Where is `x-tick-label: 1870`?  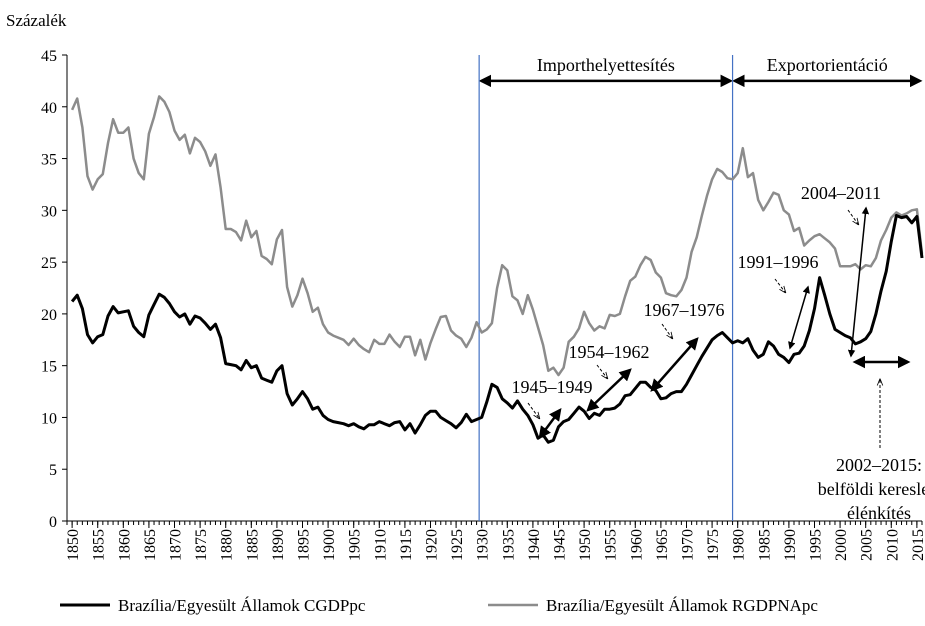
x-tick-label: 1870 is located at coordinates (176, 545).